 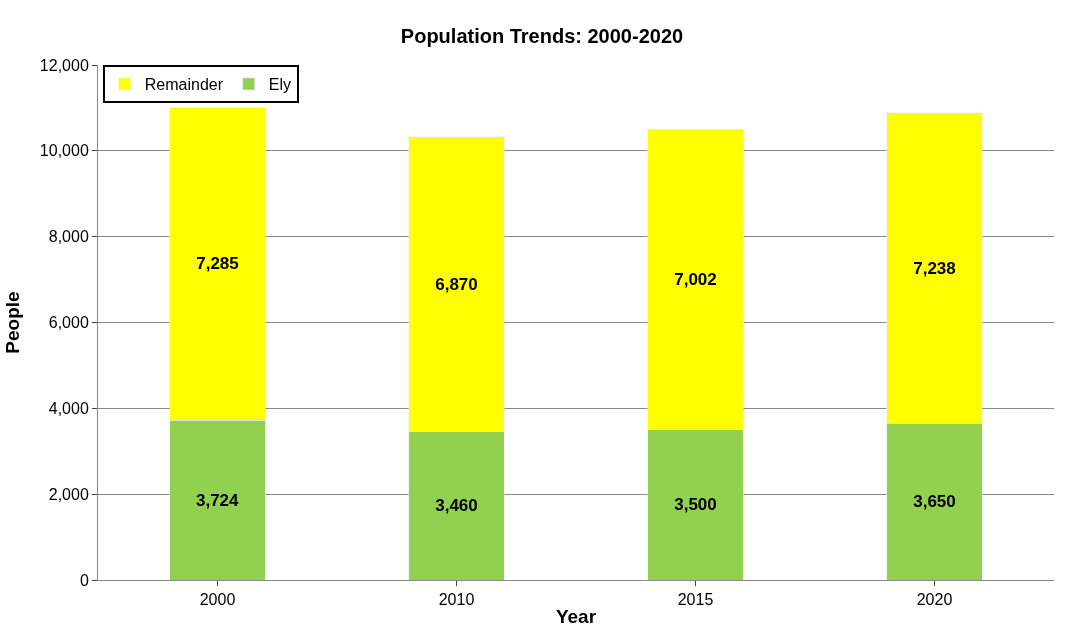 What do you see at coordinates (217, 600) in the screenshot?
I see `x-tick-label: 2000` at bounding box center [217, 600].